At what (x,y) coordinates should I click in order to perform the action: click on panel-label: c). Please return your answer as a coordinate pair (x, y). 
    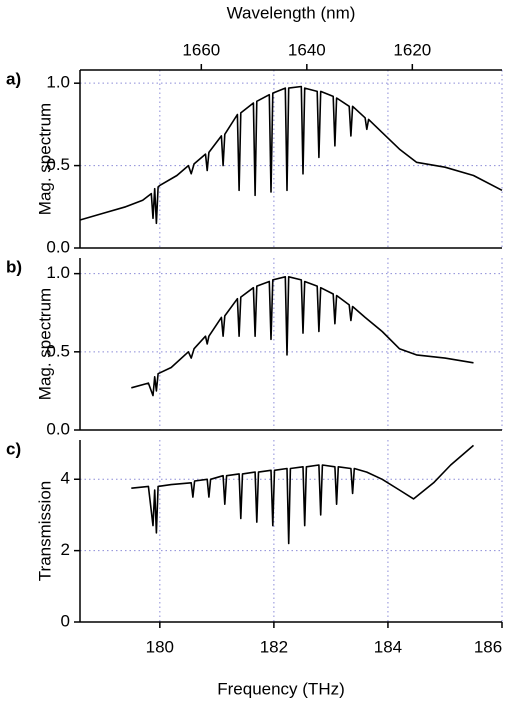
    Looking at the image, I should click on (13, 448).